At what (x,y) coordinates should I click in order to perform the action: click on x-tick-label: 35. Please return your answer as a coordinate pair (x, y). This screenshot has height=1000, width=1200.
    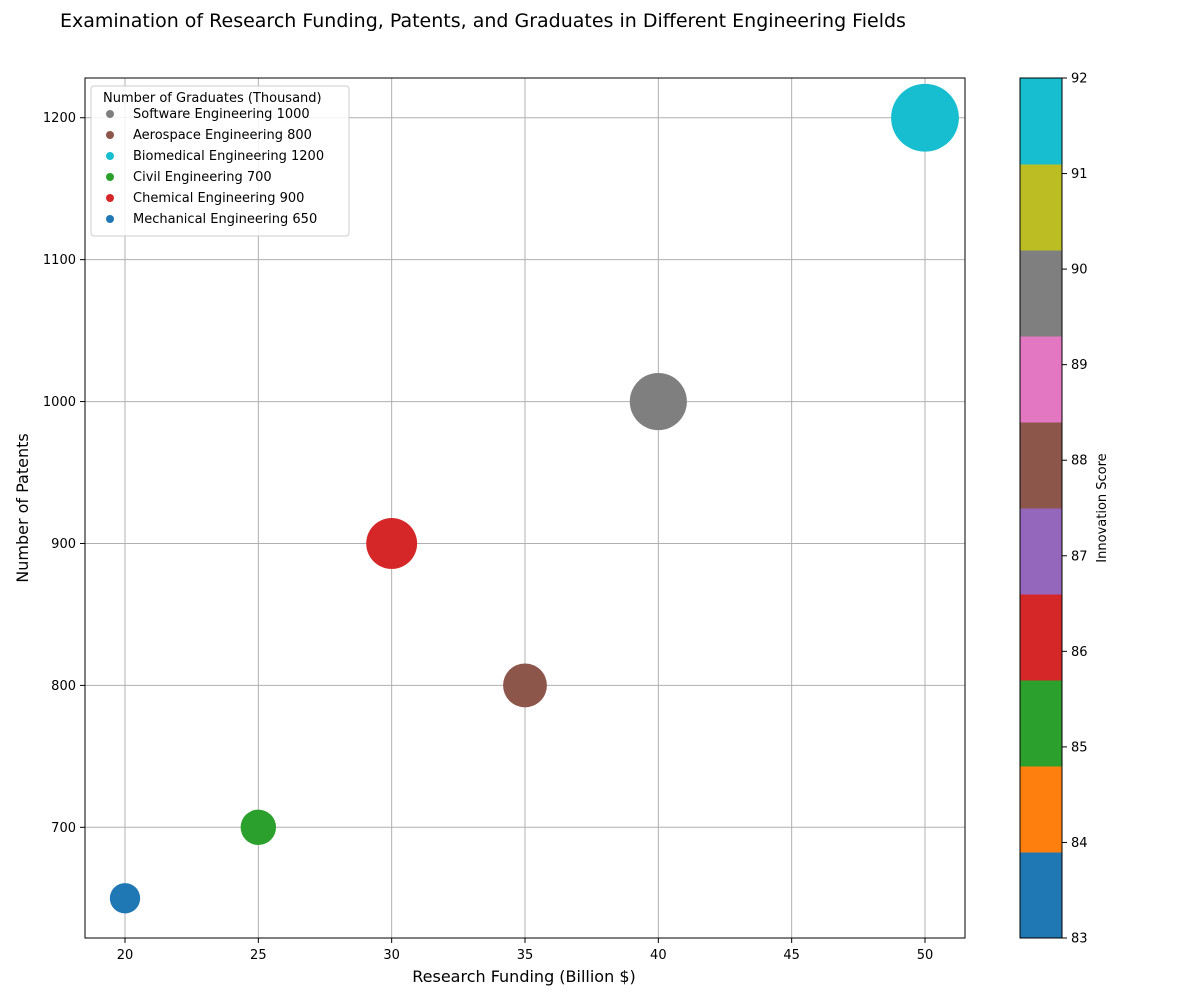
    Looking at the image, I should click on (525, 955).